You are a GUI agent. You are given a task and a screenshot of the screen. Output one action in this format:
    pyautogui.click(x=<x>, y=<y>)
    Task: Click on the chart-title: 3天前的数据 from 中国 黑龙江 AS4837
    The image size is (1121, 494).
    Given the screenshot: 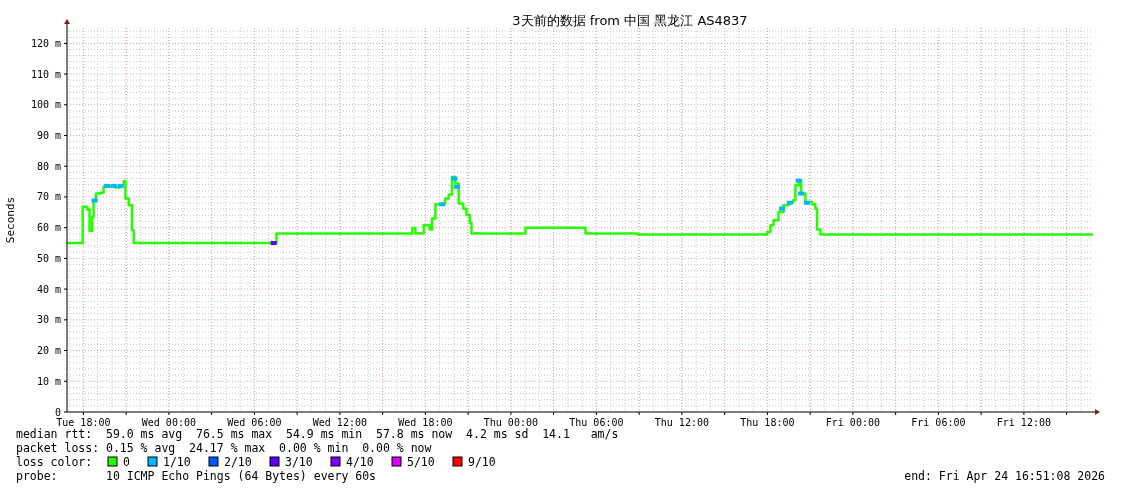 What is the action you would take?
    pyautogui.click(x=630, y=20)
    